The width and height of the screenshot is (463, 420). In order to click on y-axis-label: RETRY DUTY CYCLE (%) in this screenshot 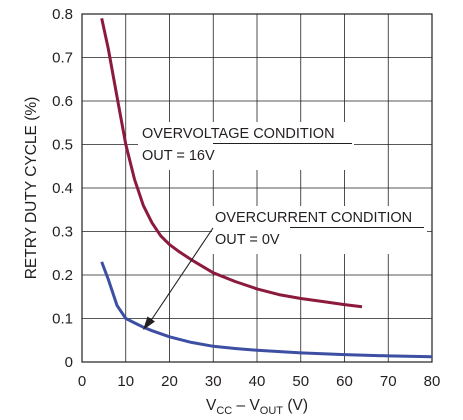, I will do `click(31, 188)`.